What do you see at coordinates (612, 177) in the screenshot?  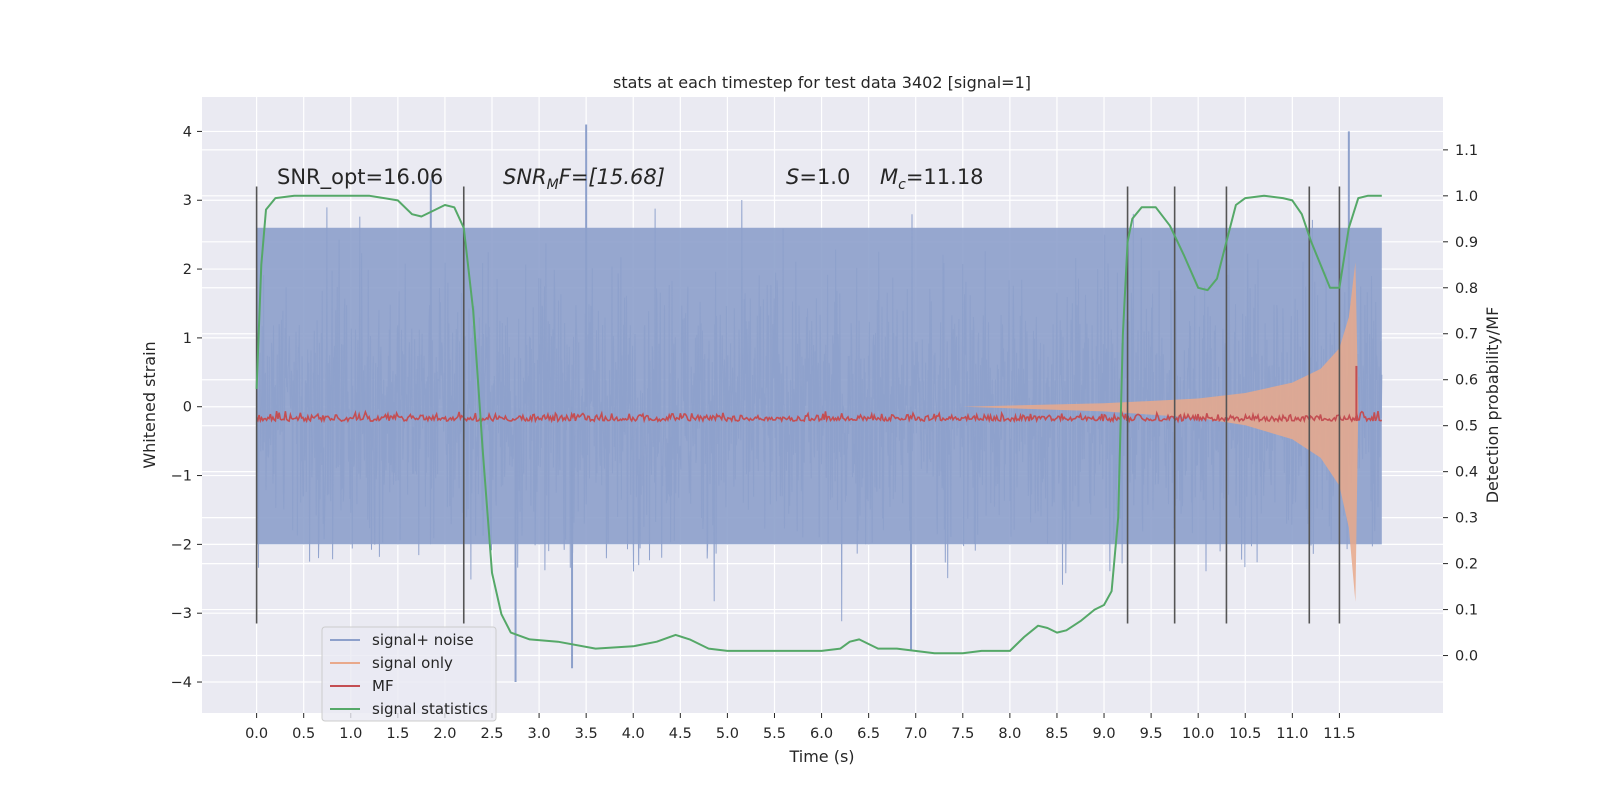 I see `annotation-snr-mf-value: F=[15.68]` at bounding box center [612, 177].